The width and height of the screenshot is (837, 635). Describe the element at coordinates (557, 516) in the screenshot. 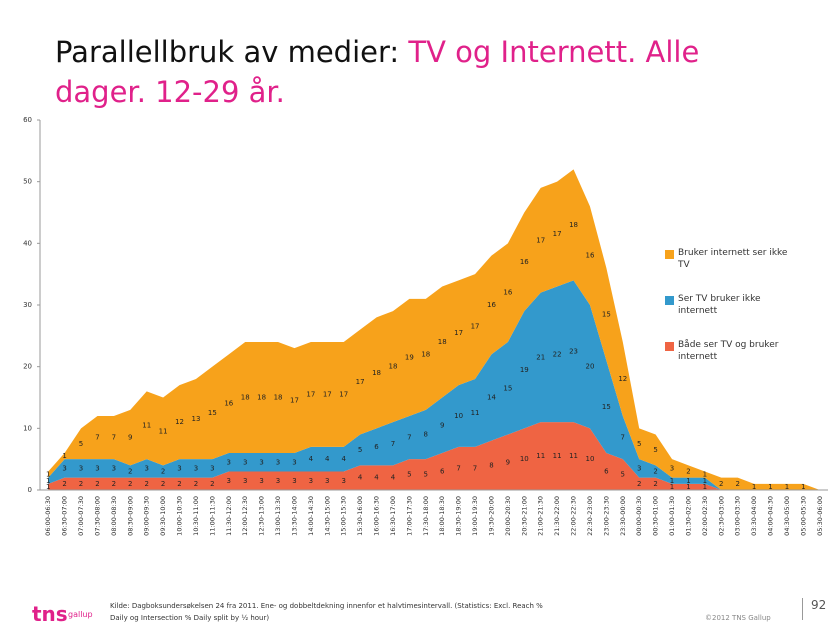

I see `x-tick-label: 21:30-22:00` at that location.